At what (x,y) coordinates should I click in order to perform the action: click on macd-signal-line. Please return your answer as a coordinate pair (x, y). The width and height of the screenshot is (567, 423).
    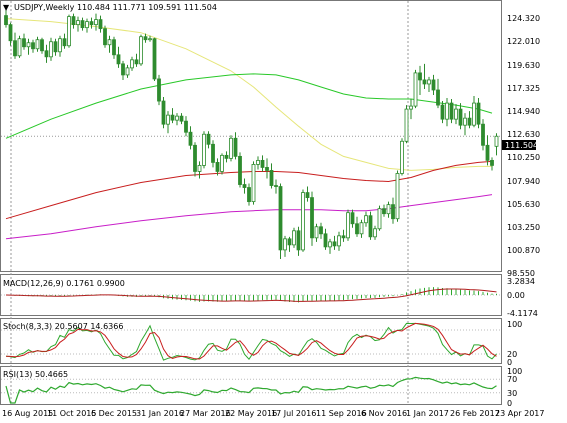
    Looking at the image, I should click on (251, 295).